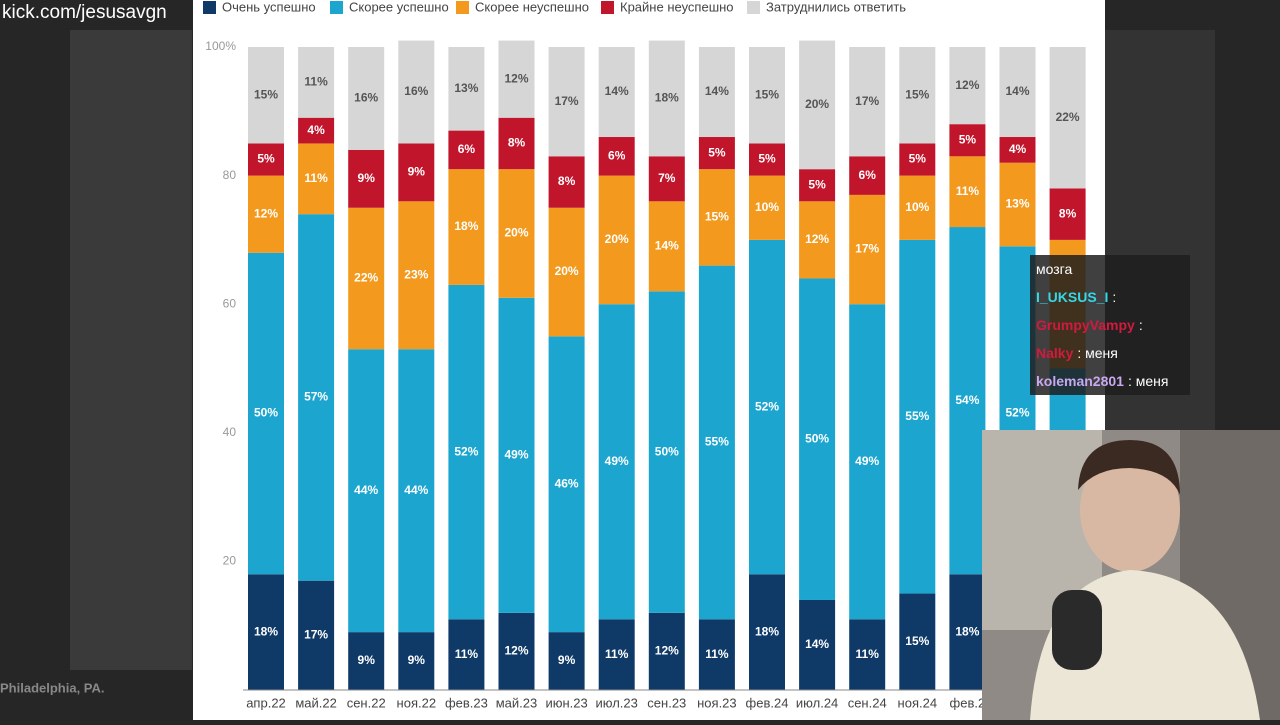 This screenshot has width=1280, height=725. I want to click on chat-user: koleman2801, so click(1080, 381).